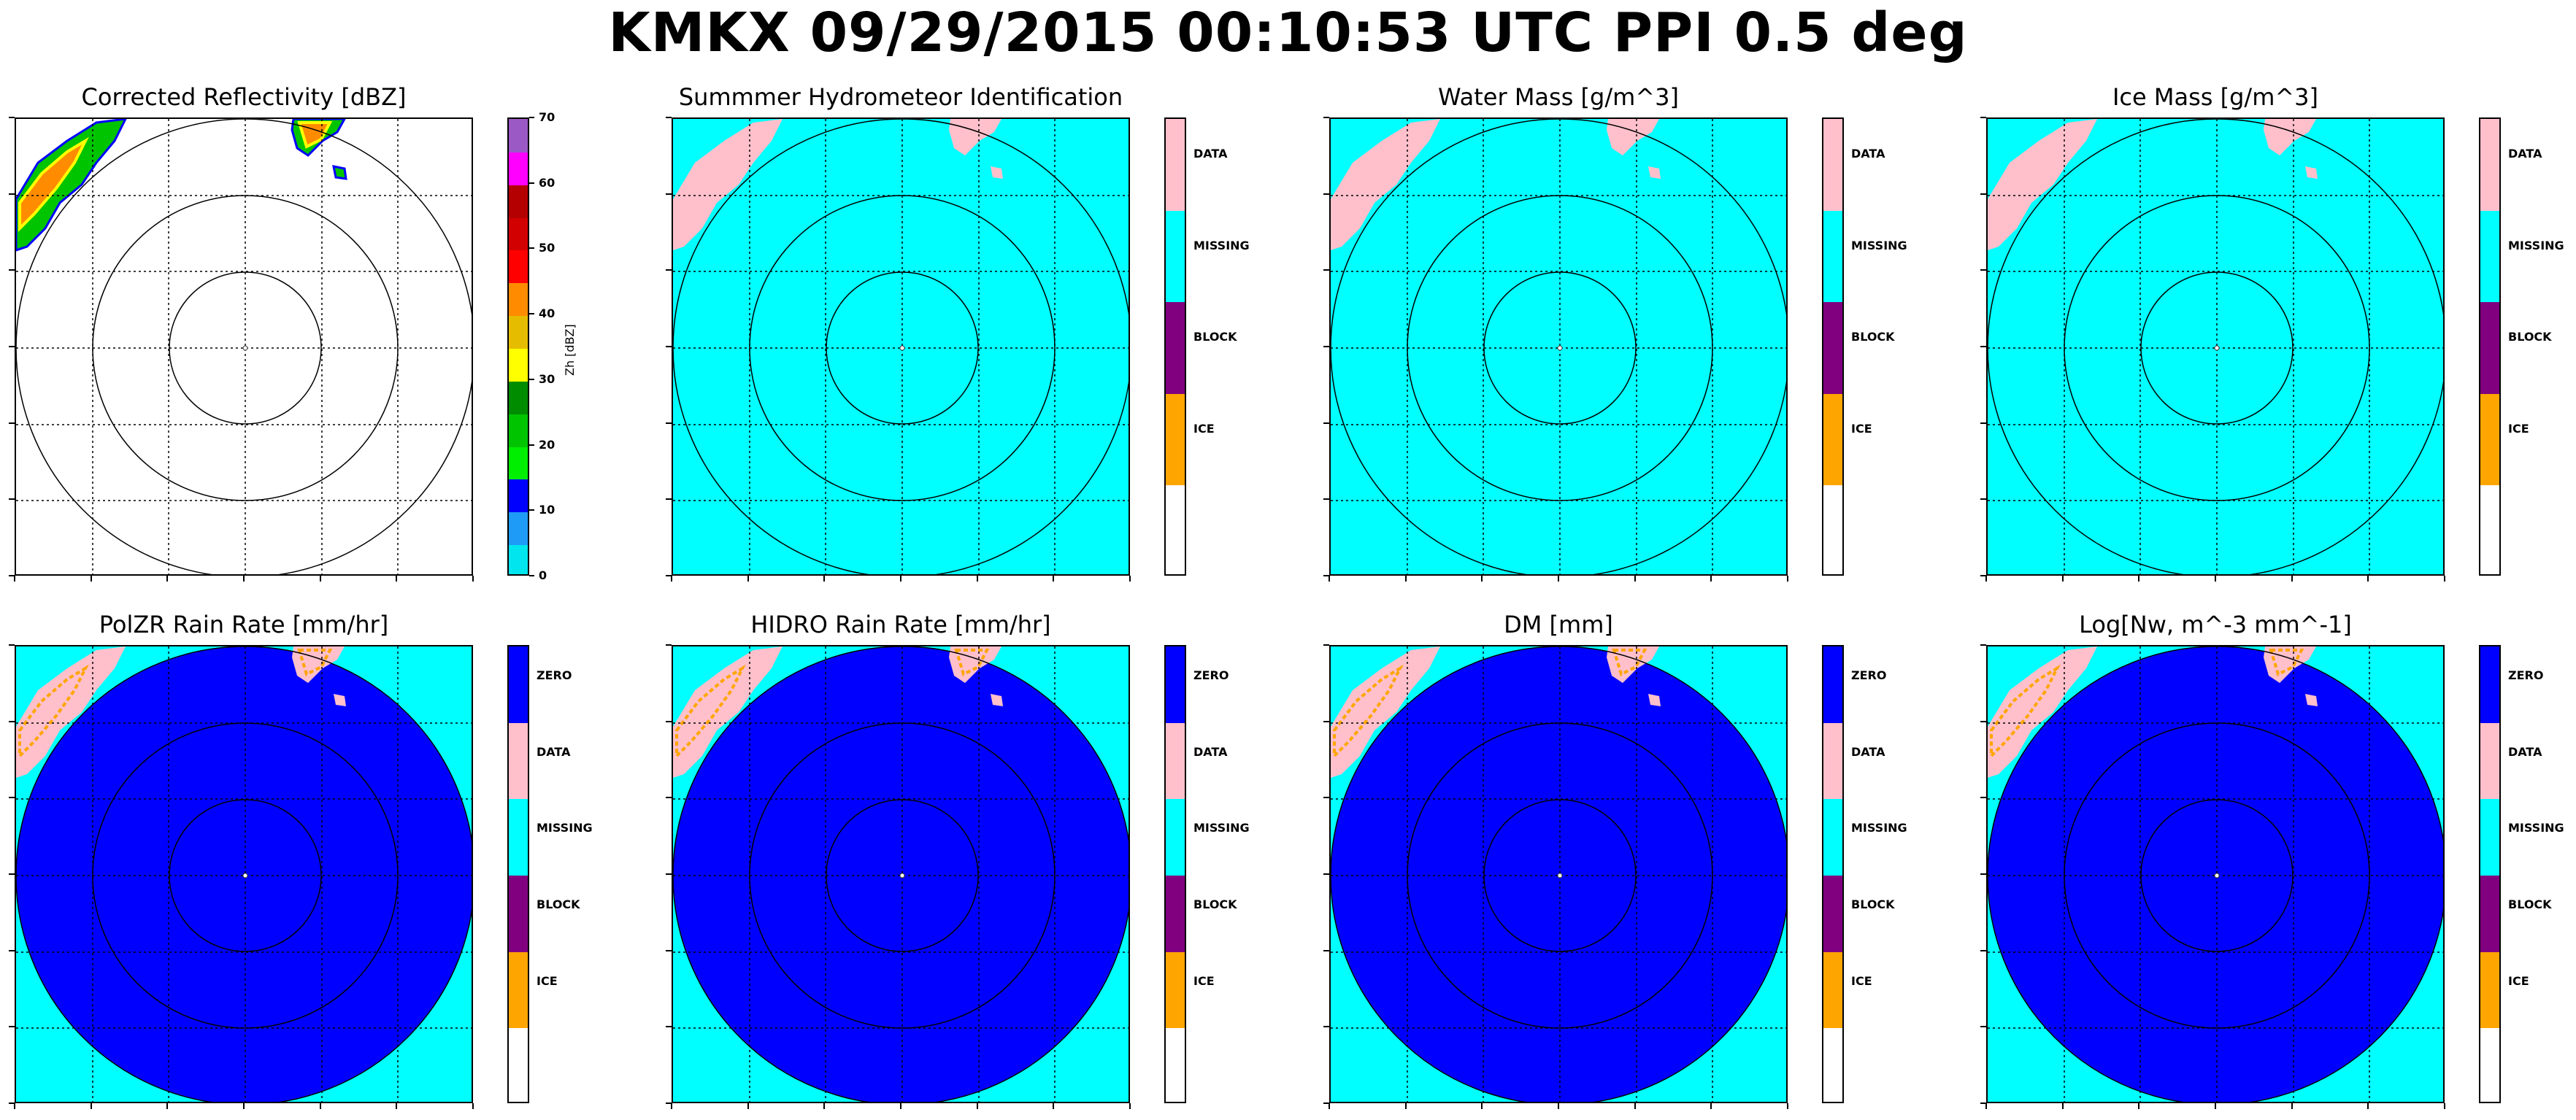 This screenshot has height=1120, width=2576. I want to click on echo-region, so click(71, 185).